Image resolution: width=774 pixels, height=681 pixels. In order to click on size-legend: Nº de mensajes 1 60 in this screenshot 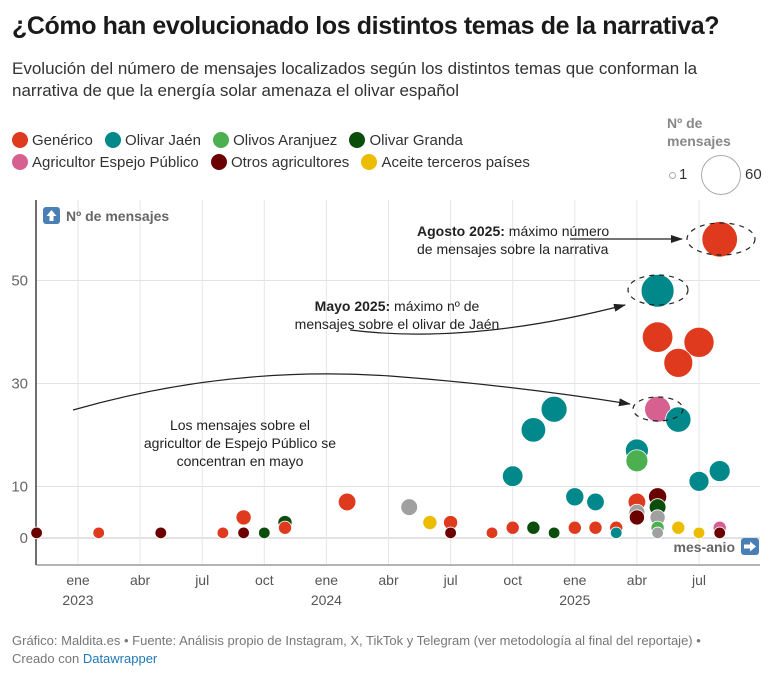, I will do `click(717, 157)`.